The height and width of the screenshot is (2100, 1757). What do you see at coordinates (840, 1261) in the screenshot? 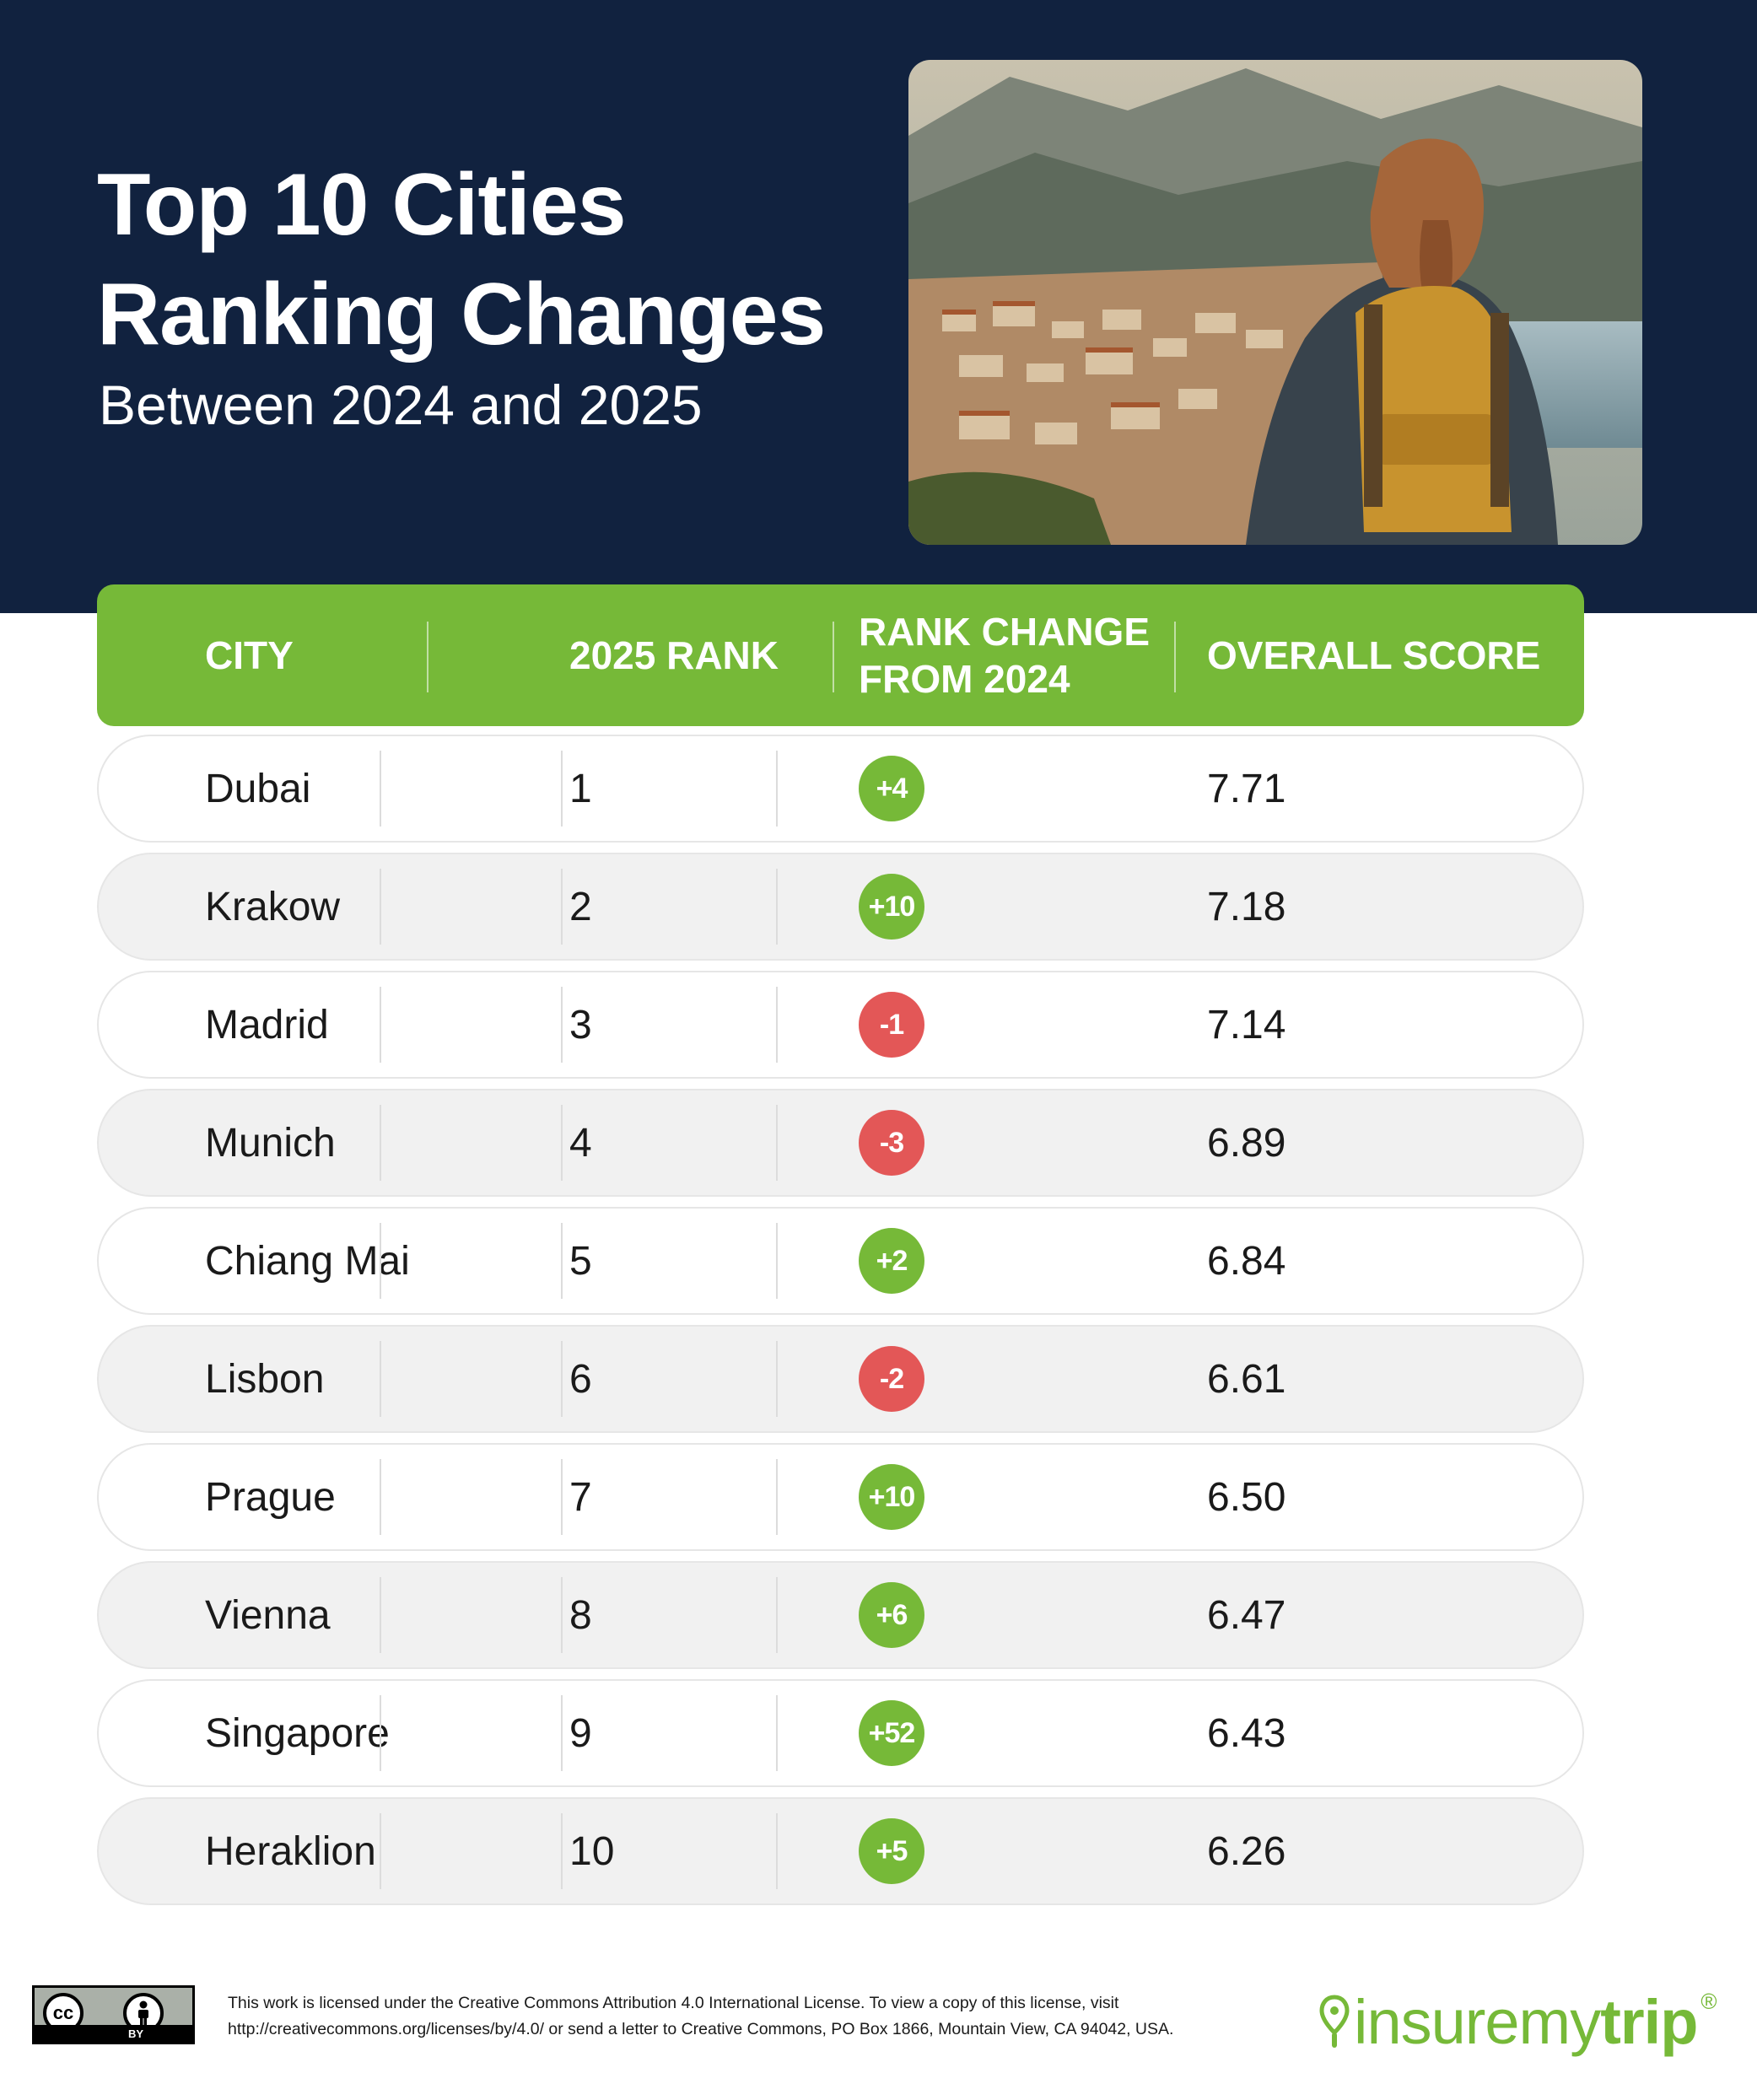
I see `table-row: Chiang Mai 5 +2 6.84` at bounding box center [840, 1261].